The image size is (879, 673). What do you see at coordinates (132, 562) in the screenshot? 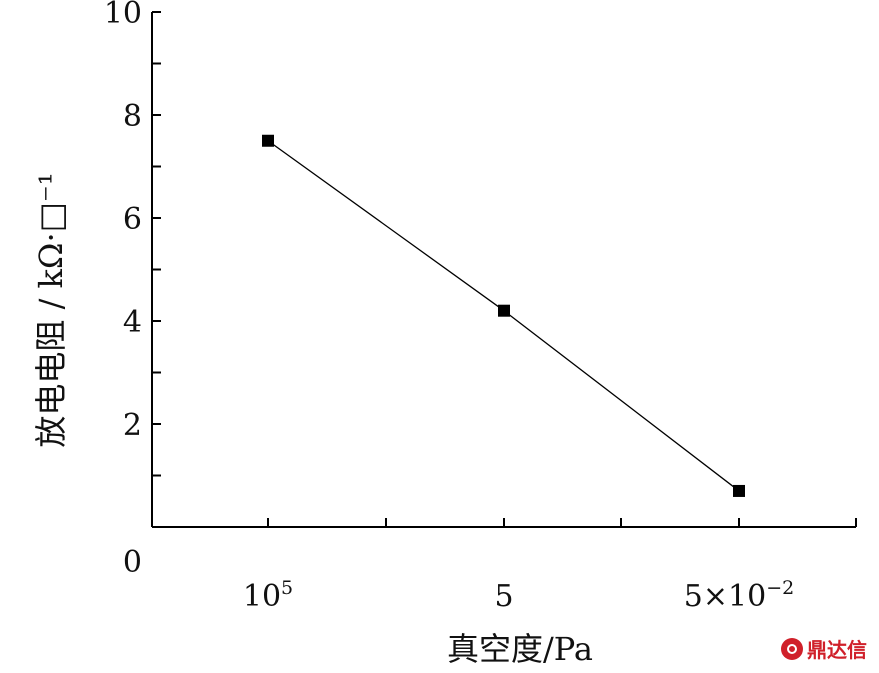
I see `y-tick-label: 0` at bounding box center [132, 562].